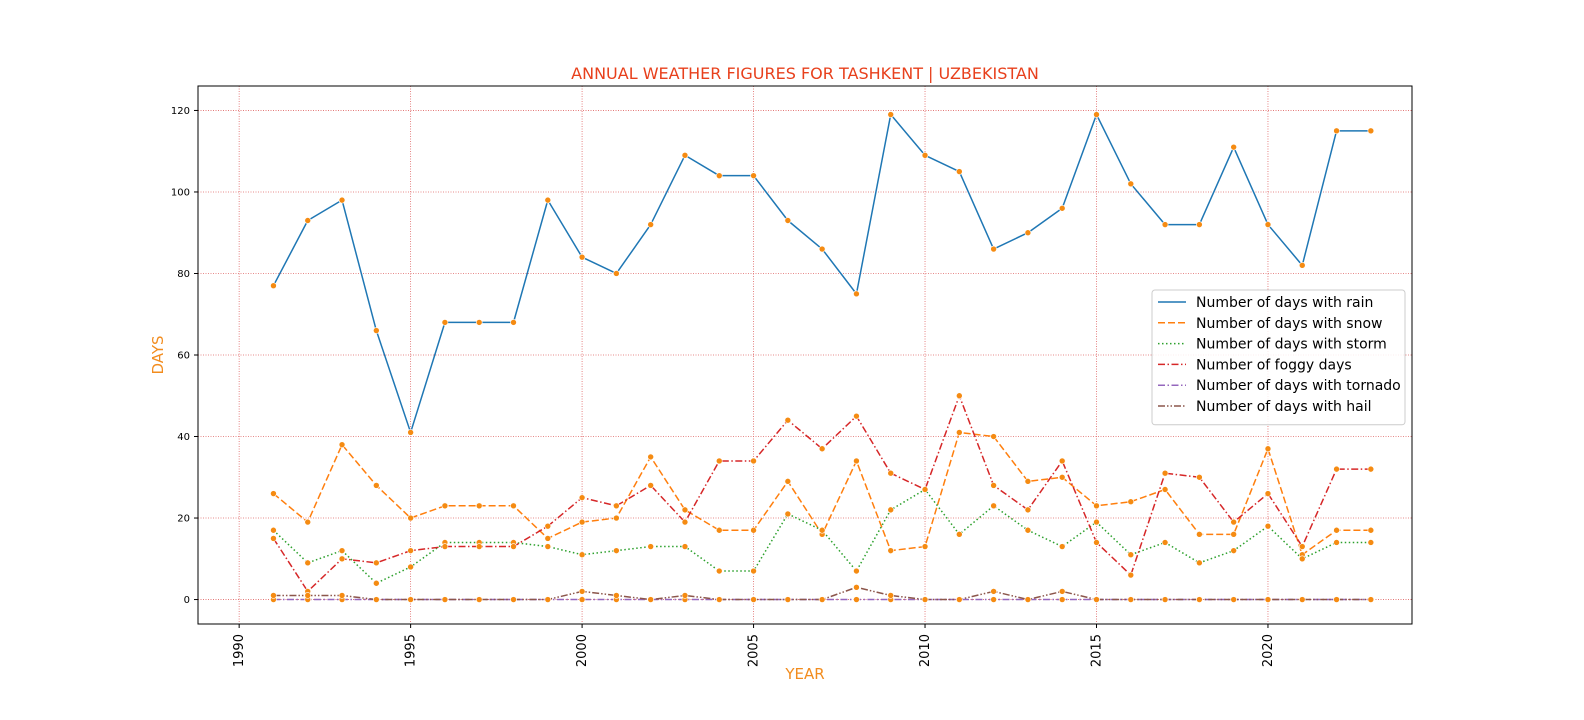 The width and height of the screenshot is (1584, 720). Describe the element at coordinates (1096, 650) in the screenshot. I see `x-tick-label: 2015` at that location.